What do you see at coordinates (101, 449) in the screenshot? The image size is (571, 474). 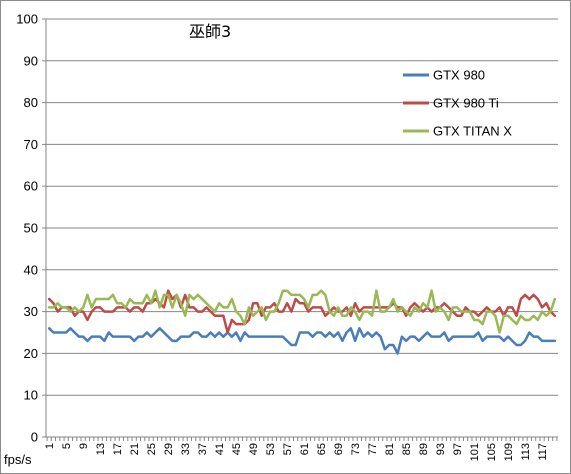 I see `x-tick-label: 13` at bounding box center [101, 449].